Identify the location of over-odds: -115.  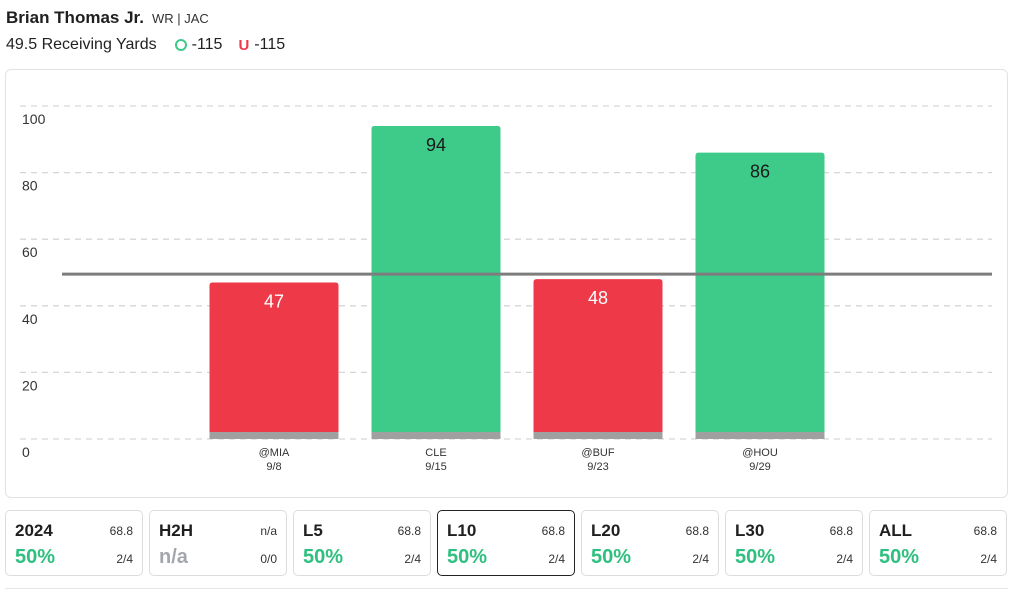
(198, 45).